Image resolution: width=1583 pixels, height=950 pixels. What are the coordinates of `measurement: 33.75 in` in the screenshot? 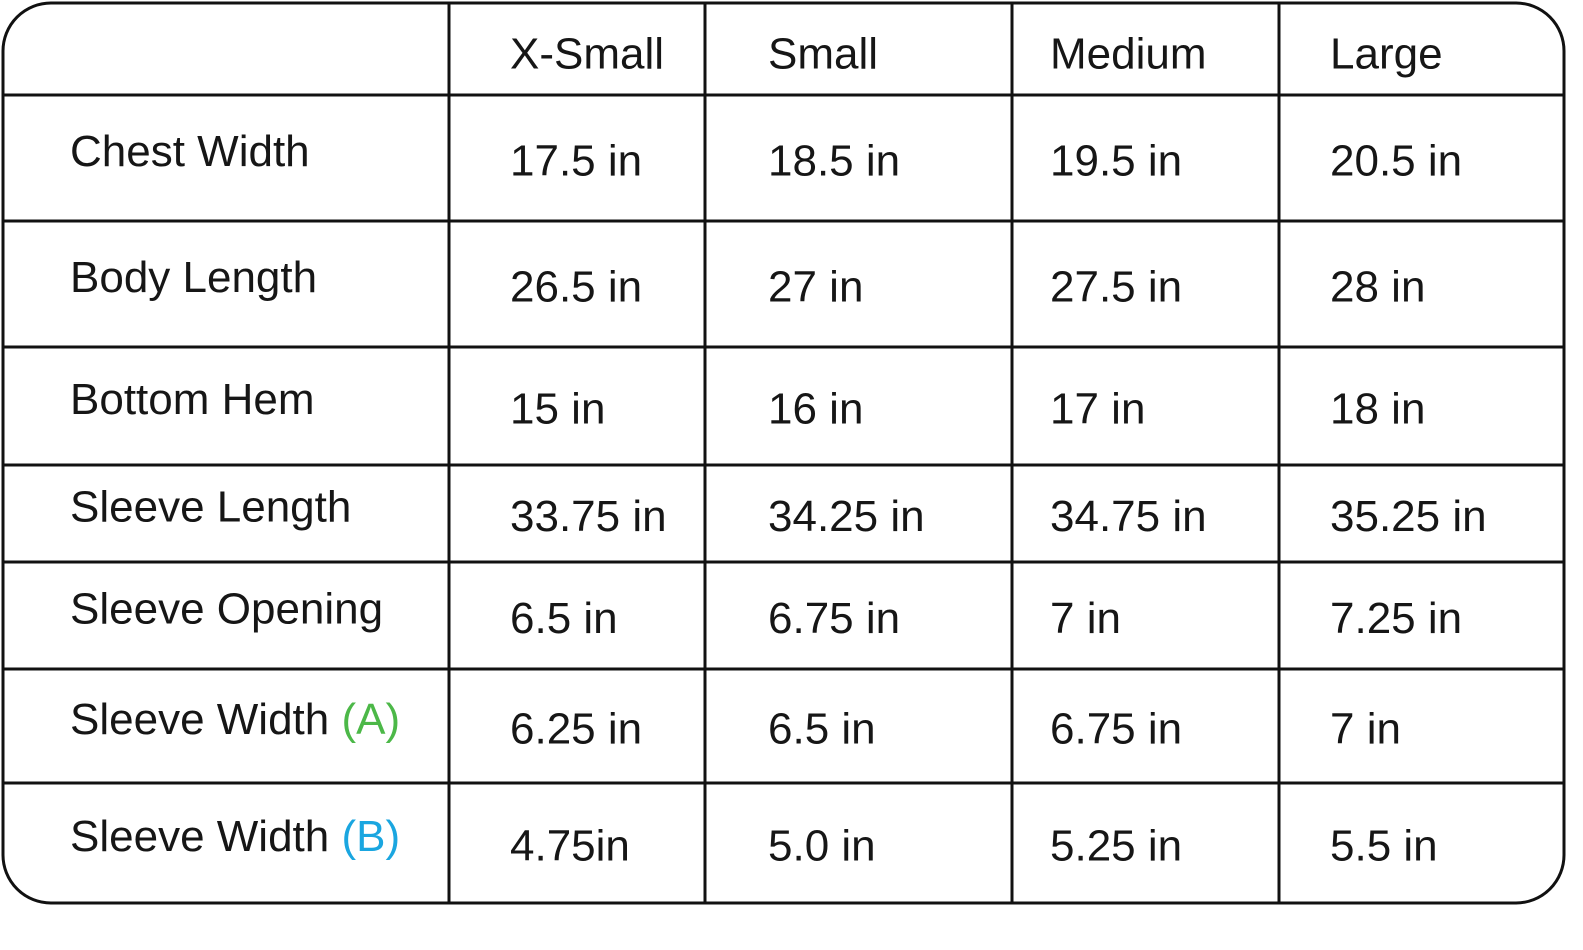 It's located at (588, 516).